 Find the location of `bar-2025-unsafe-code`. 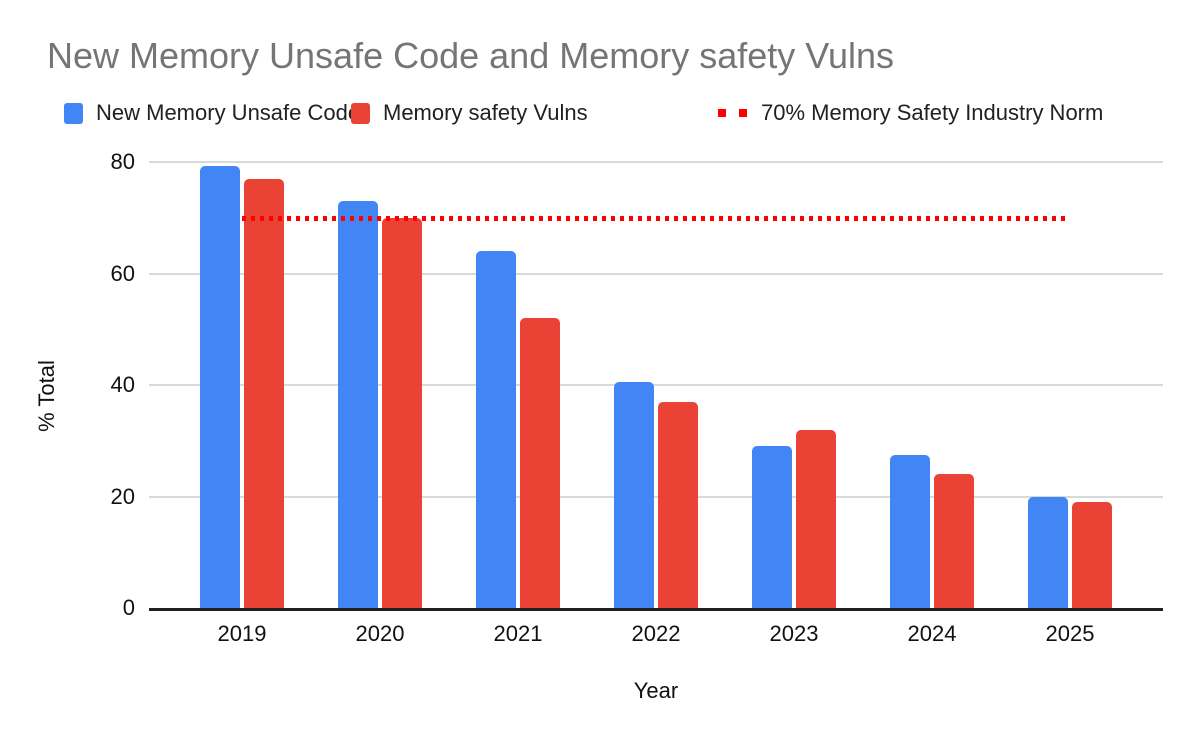

bar-2025-unsafe-code is located at coordinates (1048, 552).